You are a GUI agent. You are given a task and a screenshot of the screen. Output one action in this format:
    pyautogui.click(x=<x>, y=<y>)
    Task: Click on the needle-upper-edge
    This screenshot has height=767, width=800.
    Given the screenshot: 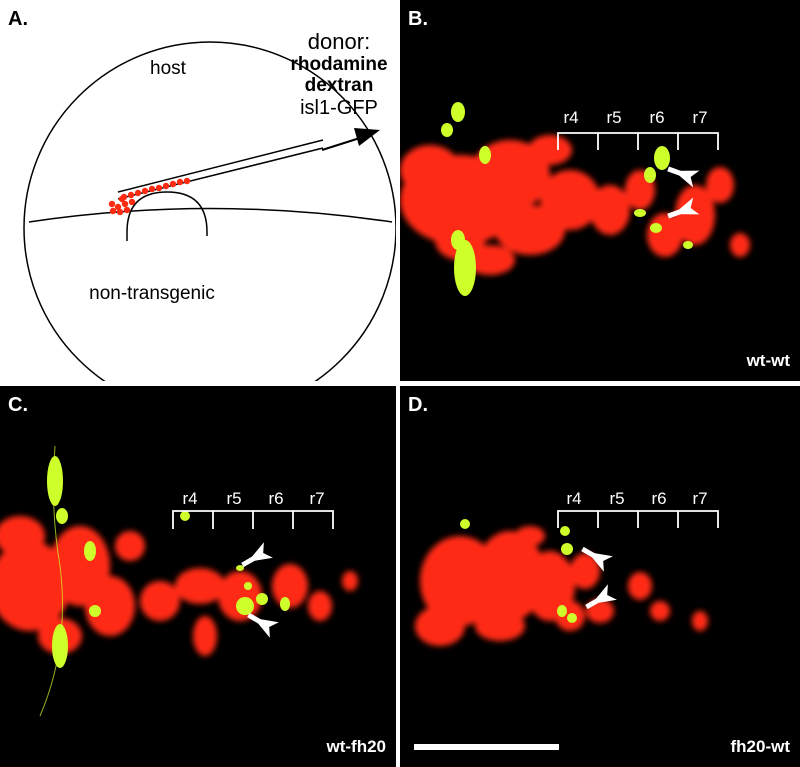 What is the action you would take?
    pyautogui.click(x=220, y=166)
    